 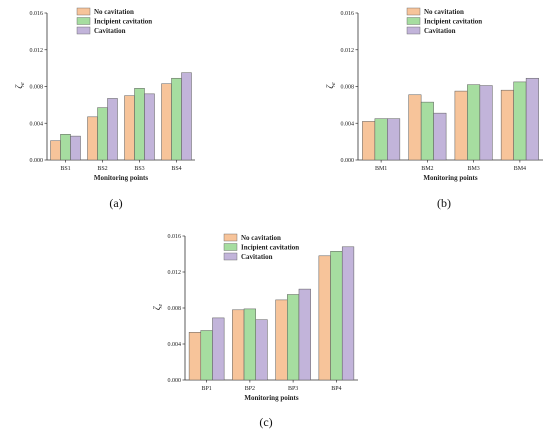 I want to click on x-tick-label: BP1, so click(x=206, y=389).